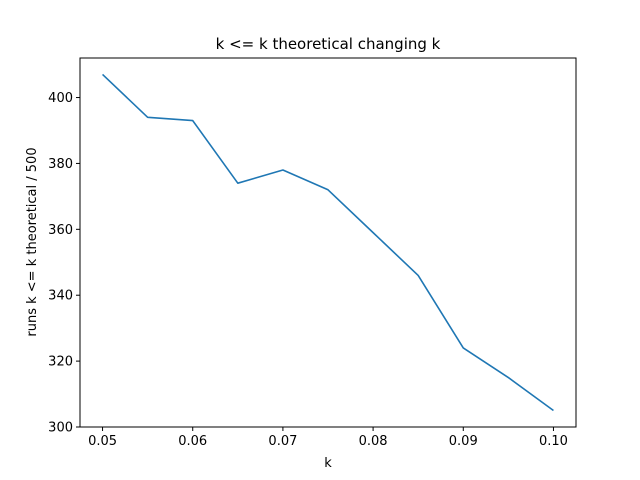  Describe the element at coordinates (60, 296) in the screenshot. I see `y-tick-label: 340` at that location.